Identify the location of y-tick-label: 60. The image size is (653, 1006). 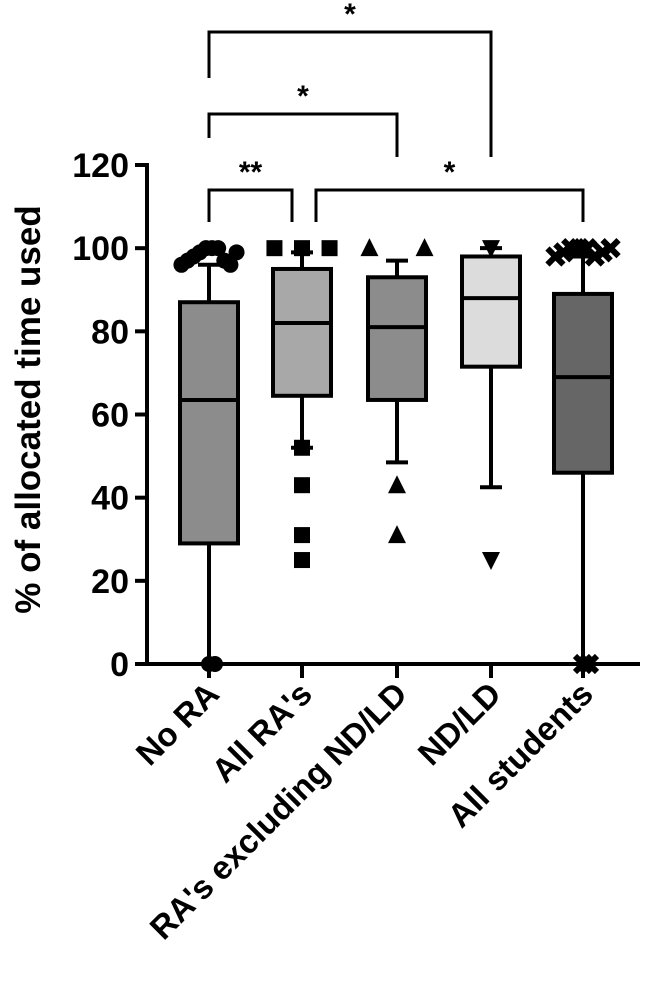
(110, 416).